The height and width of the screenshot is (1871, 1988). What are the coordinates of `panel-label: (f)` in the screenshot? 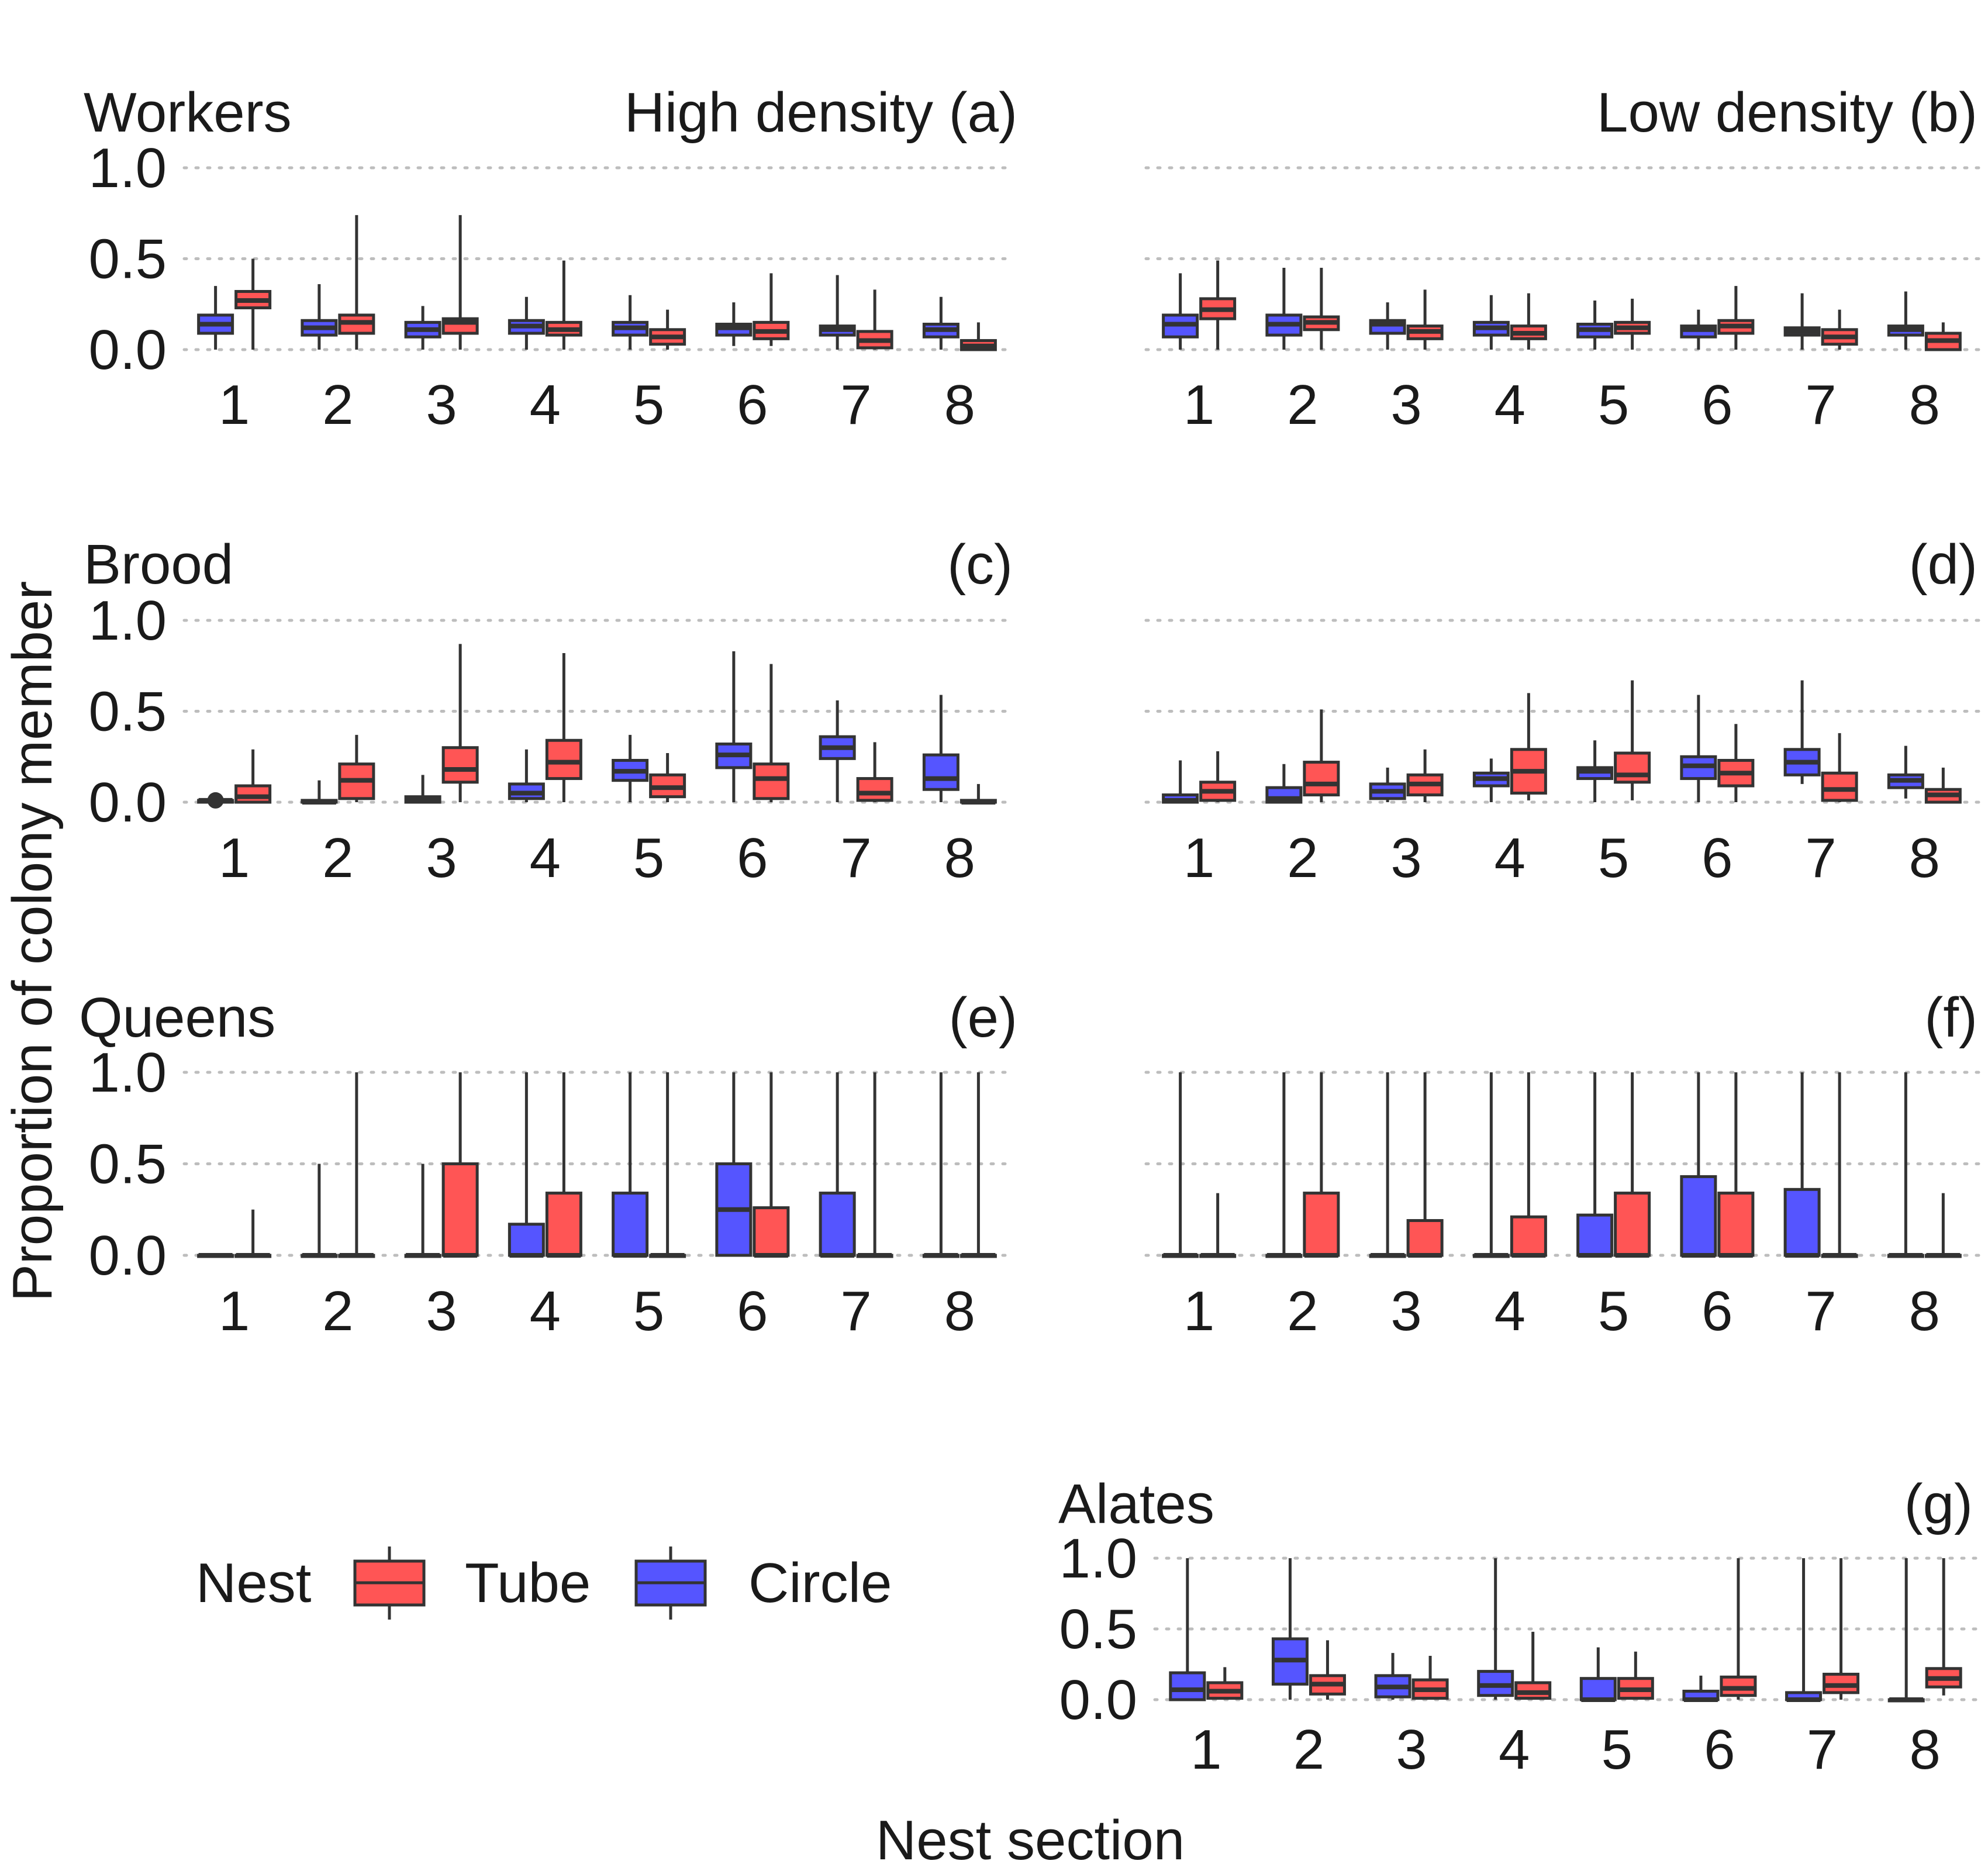 It's located at (1951, 1018).